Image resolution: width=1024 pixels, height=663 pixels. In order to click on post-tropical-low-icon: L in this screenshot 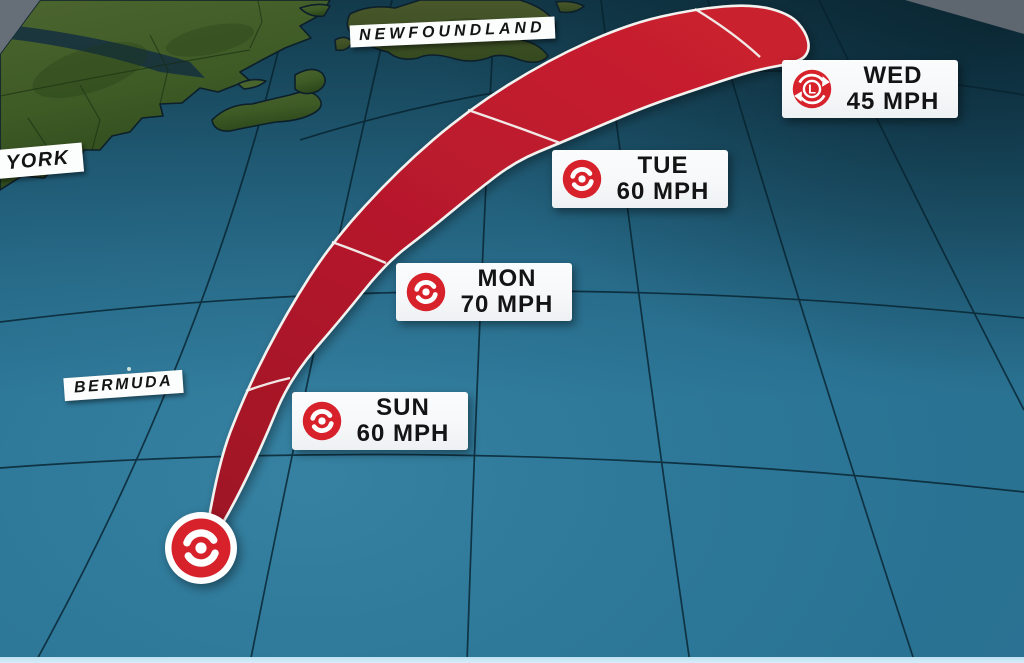, I will do `click(812, 89)`.